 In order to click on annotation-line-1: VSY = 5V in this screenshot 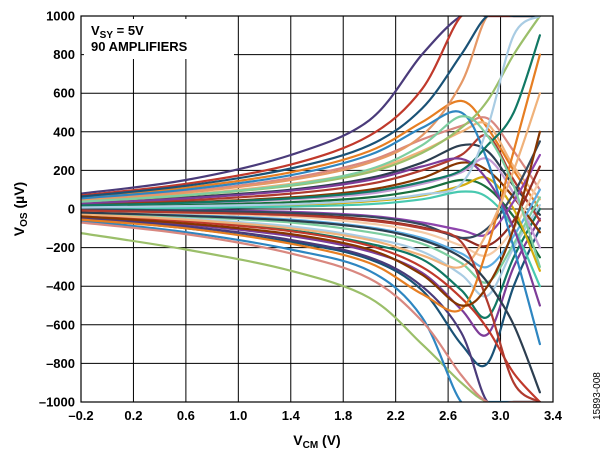, I will do `click(117, 32)`.